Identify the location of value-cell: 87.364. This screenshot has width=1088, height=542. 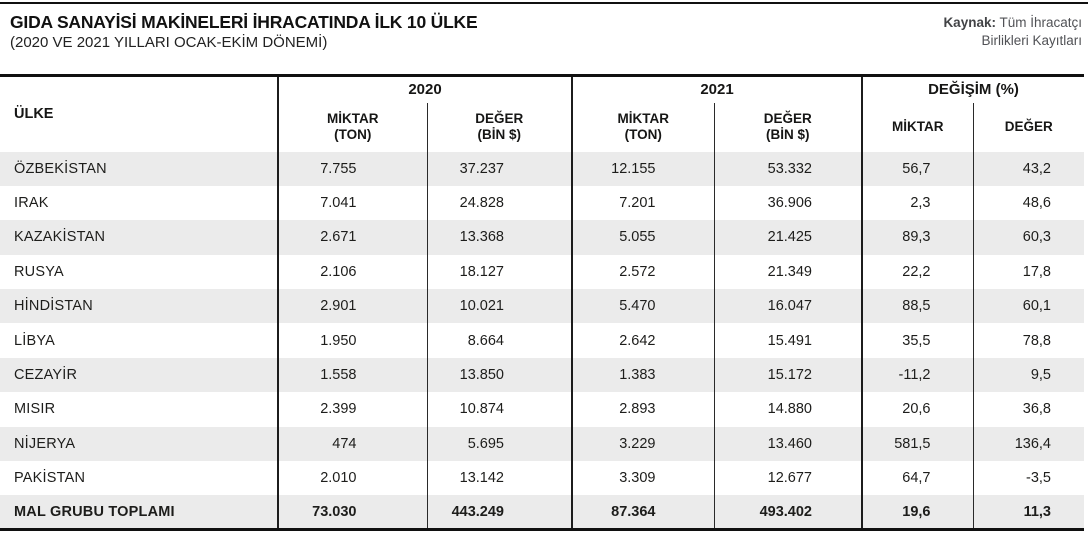
(642, 512).